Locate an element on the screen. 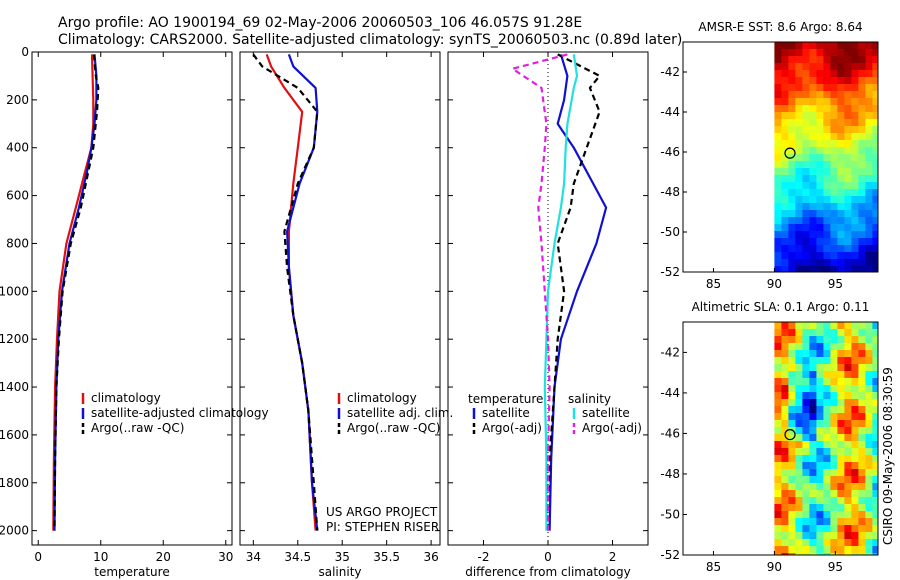  salinity-xtick-label: 36 is located at coordinates (430, 557).